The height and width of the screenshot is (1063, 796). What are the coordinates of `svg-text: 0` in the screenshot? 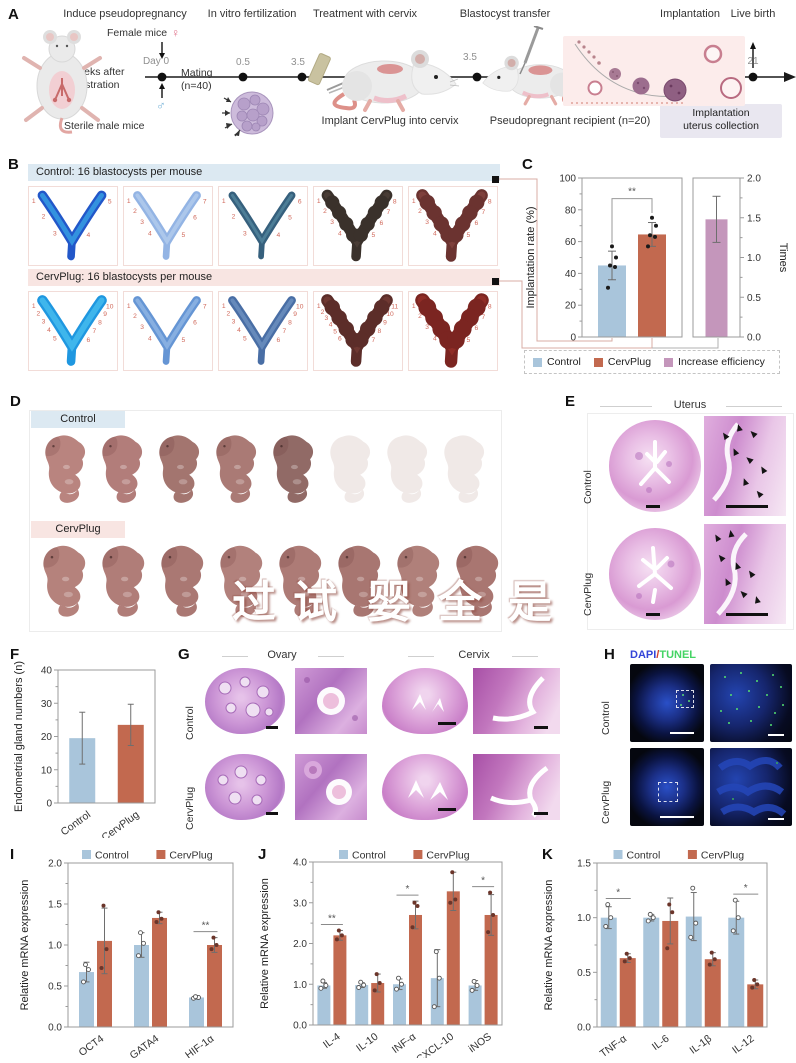 It's located at (49, 804).